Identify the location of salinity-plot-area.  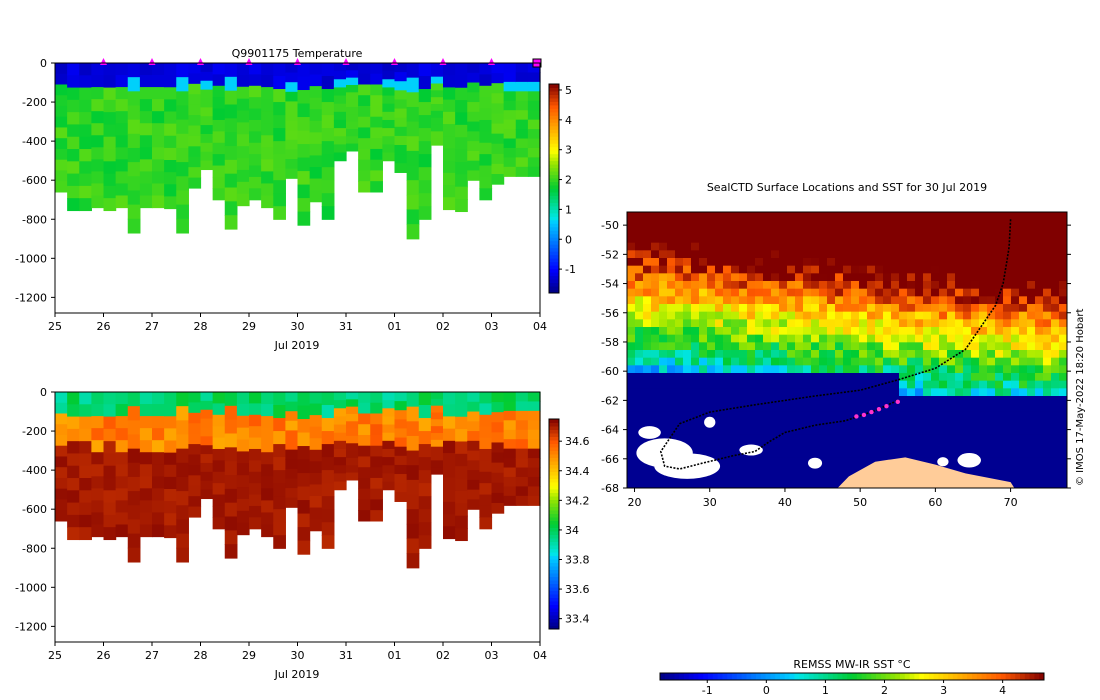
(298, 480).